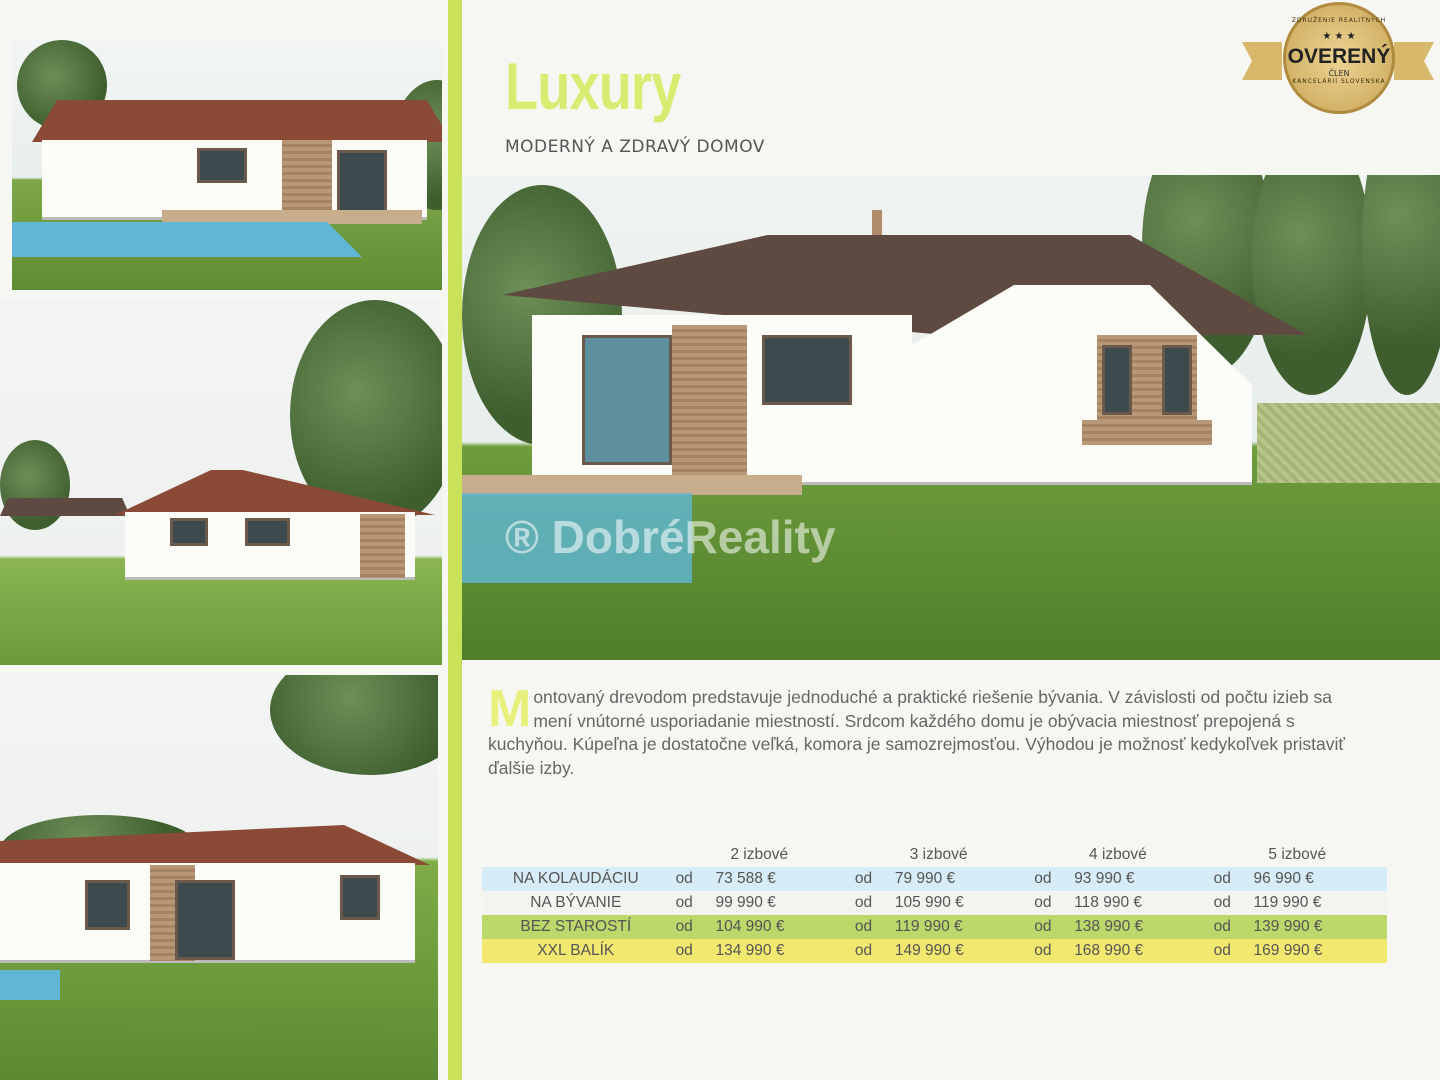 Image resolution: width=1440 pixels, height=1080 pixels. What do you see at coordinates (1104, 878) in the screenshot?
I see `price-cell: 93 990 €` at bounding box center [1104, 878].